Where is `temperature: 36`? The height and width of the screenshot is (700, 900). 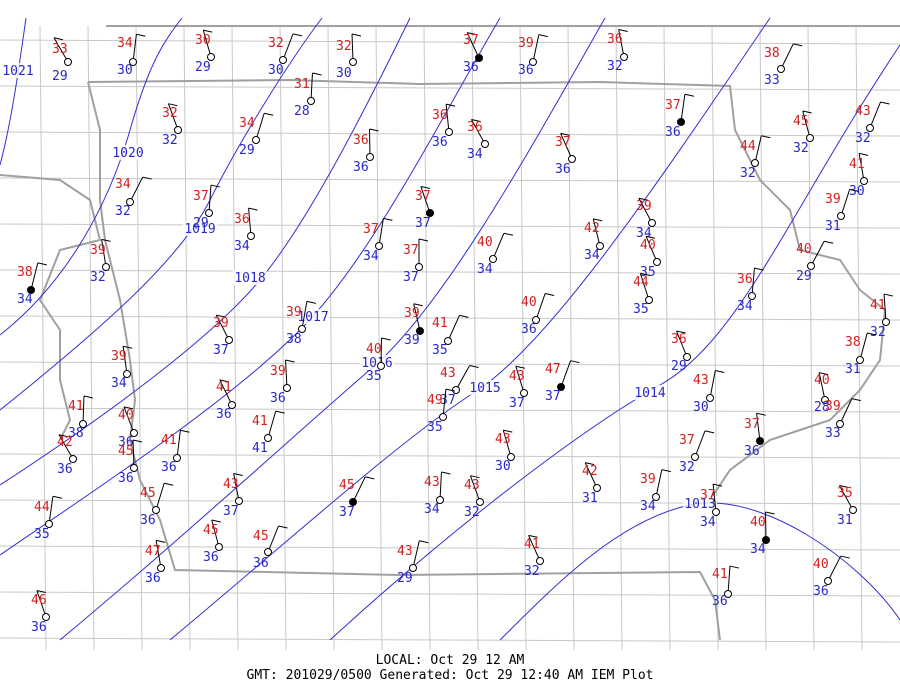 temperature: 36 is located at coordinates (615, 39).